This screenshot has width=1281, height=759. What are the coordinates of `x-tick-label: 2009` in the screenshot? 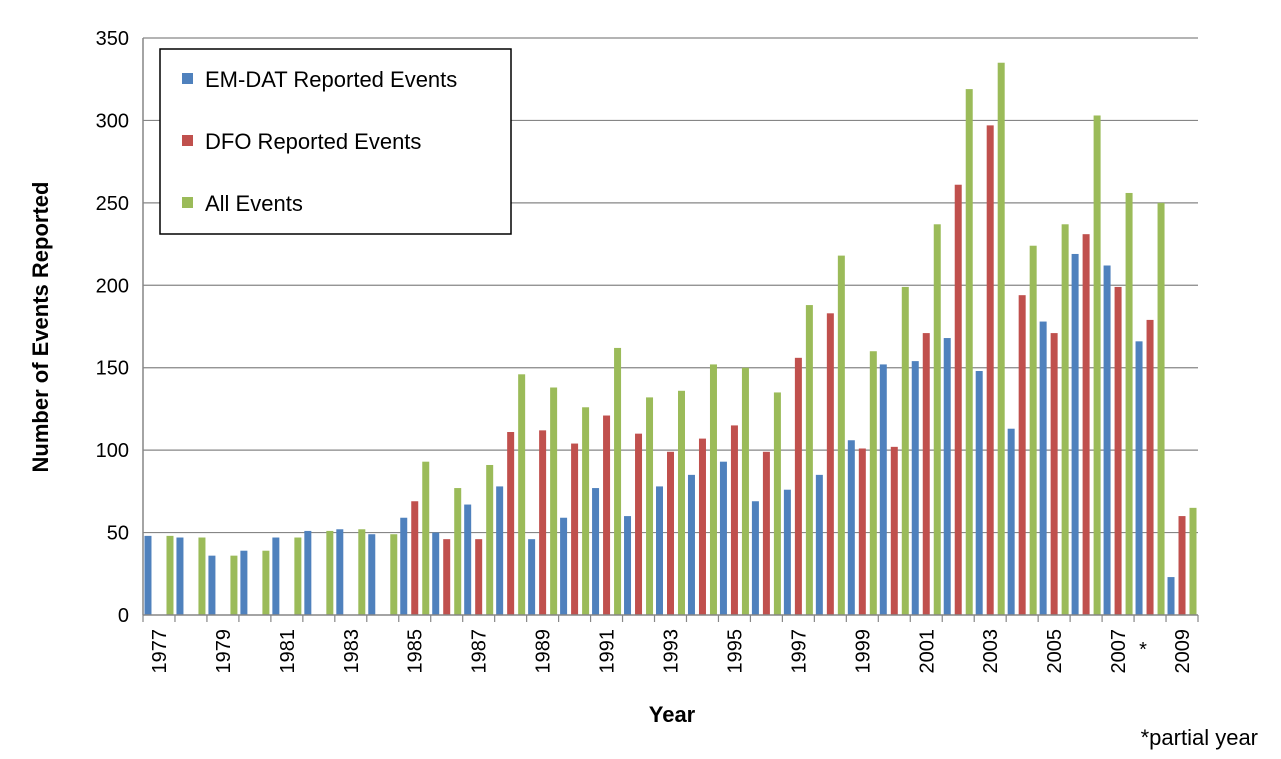 It's located at (1183, 651).